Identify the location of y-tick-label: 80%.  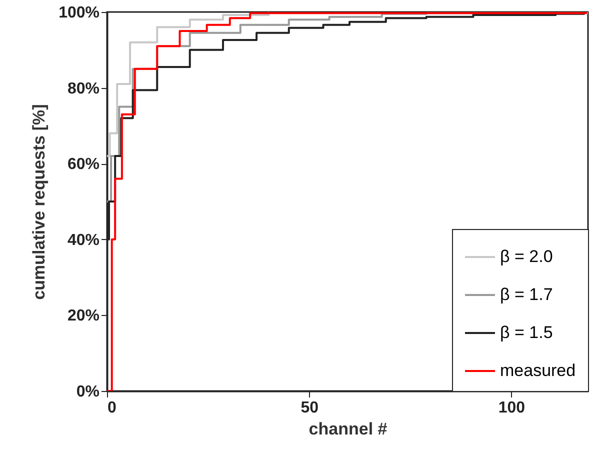
(83, 89).